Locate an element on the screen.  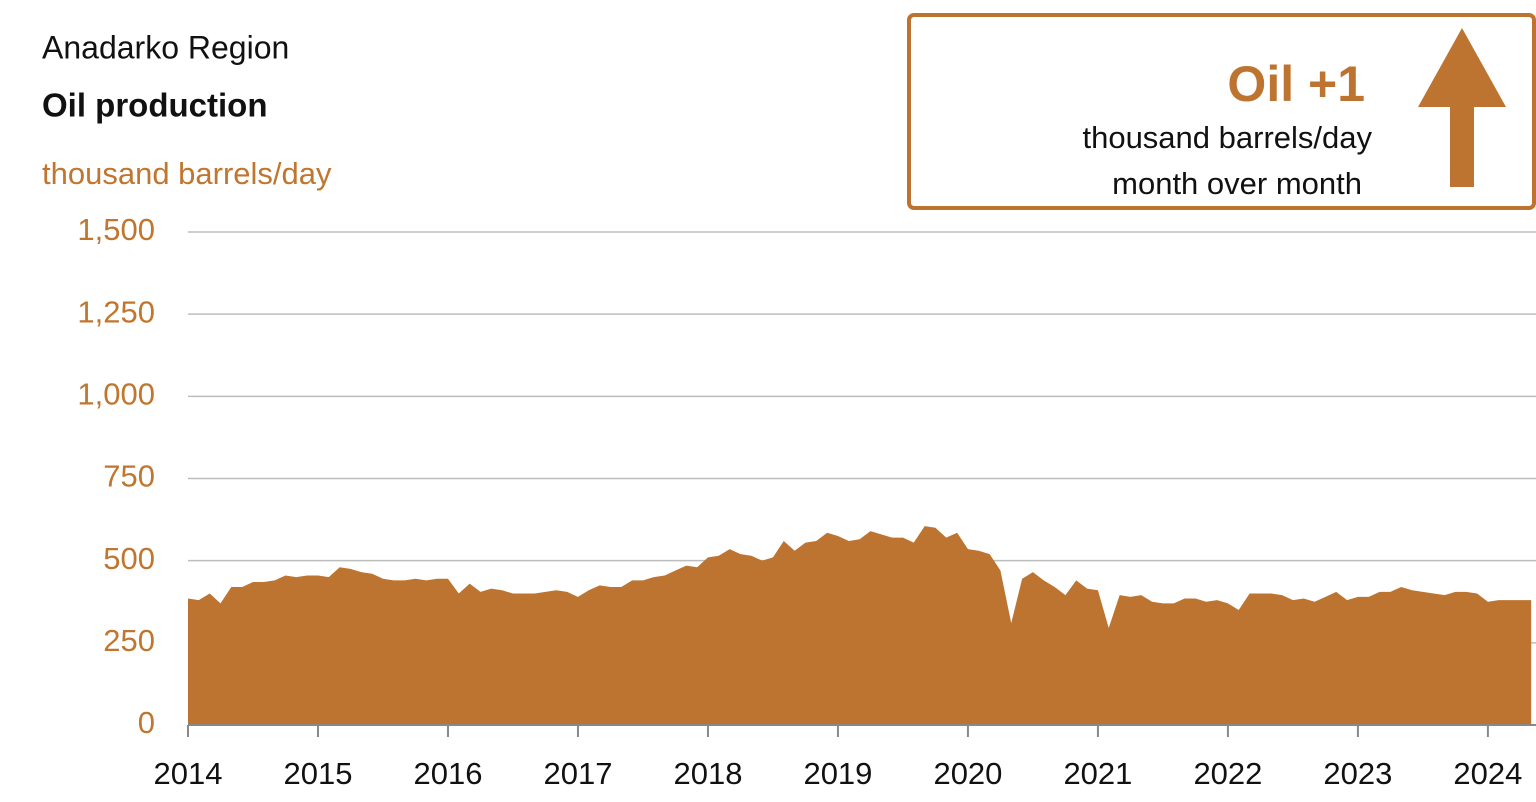
x-tick-label: 2022 is located at coordinates (1227, 773).